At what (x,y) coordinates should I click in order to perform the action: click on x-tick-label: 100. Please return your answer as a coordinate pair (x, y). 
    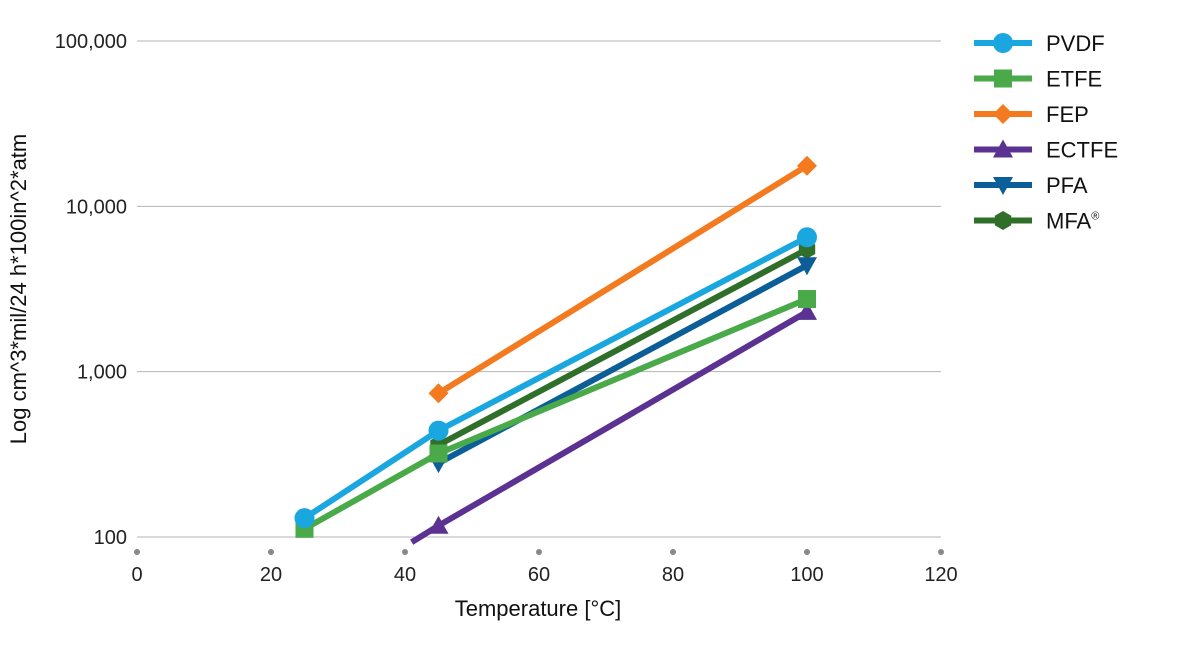
    Looking at the image, I should click on (806, 575).